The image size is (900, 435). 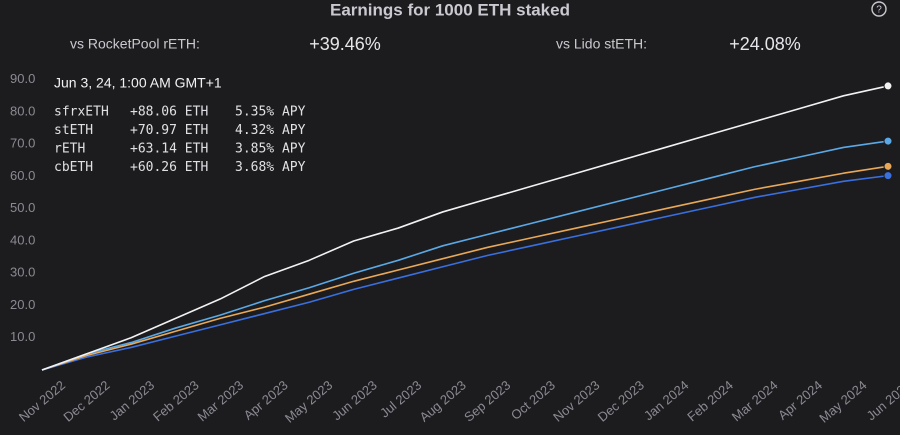 What do you see at coordinates (308, 401) in the screenshot?
I see `x-tick-label: May 2023` at bounding box center [308, 401].